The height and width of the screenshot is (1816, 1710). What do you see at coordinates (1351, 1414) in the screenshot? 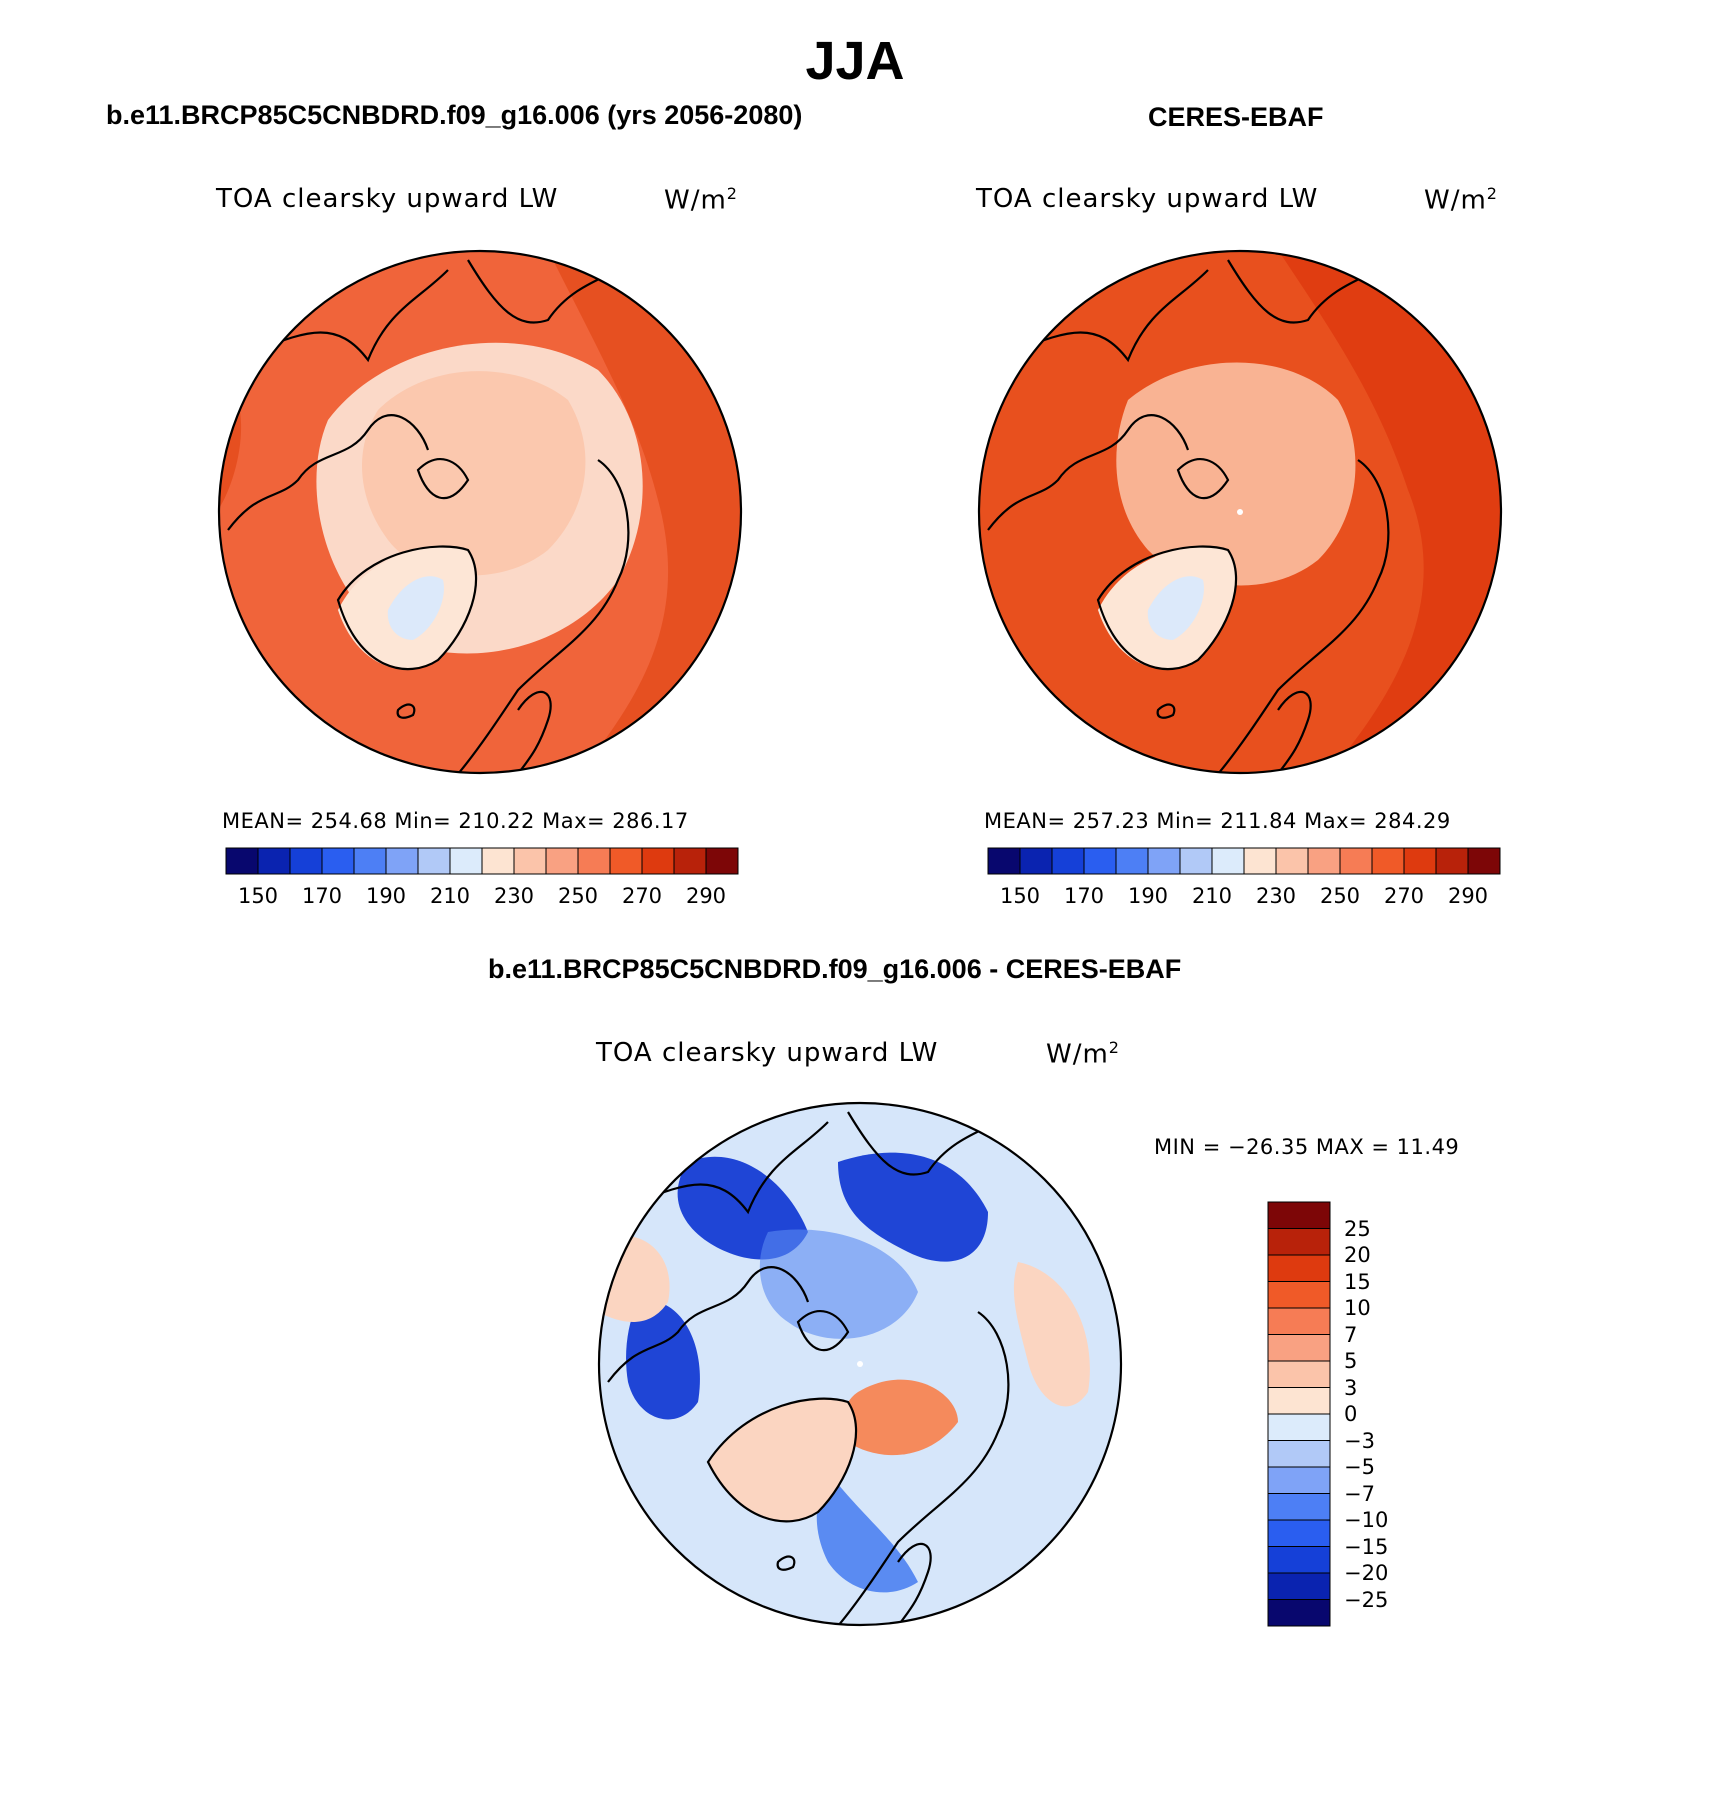
I see `diff-colorbar-tick-label: 0` at bounding box center [1351, 1414].